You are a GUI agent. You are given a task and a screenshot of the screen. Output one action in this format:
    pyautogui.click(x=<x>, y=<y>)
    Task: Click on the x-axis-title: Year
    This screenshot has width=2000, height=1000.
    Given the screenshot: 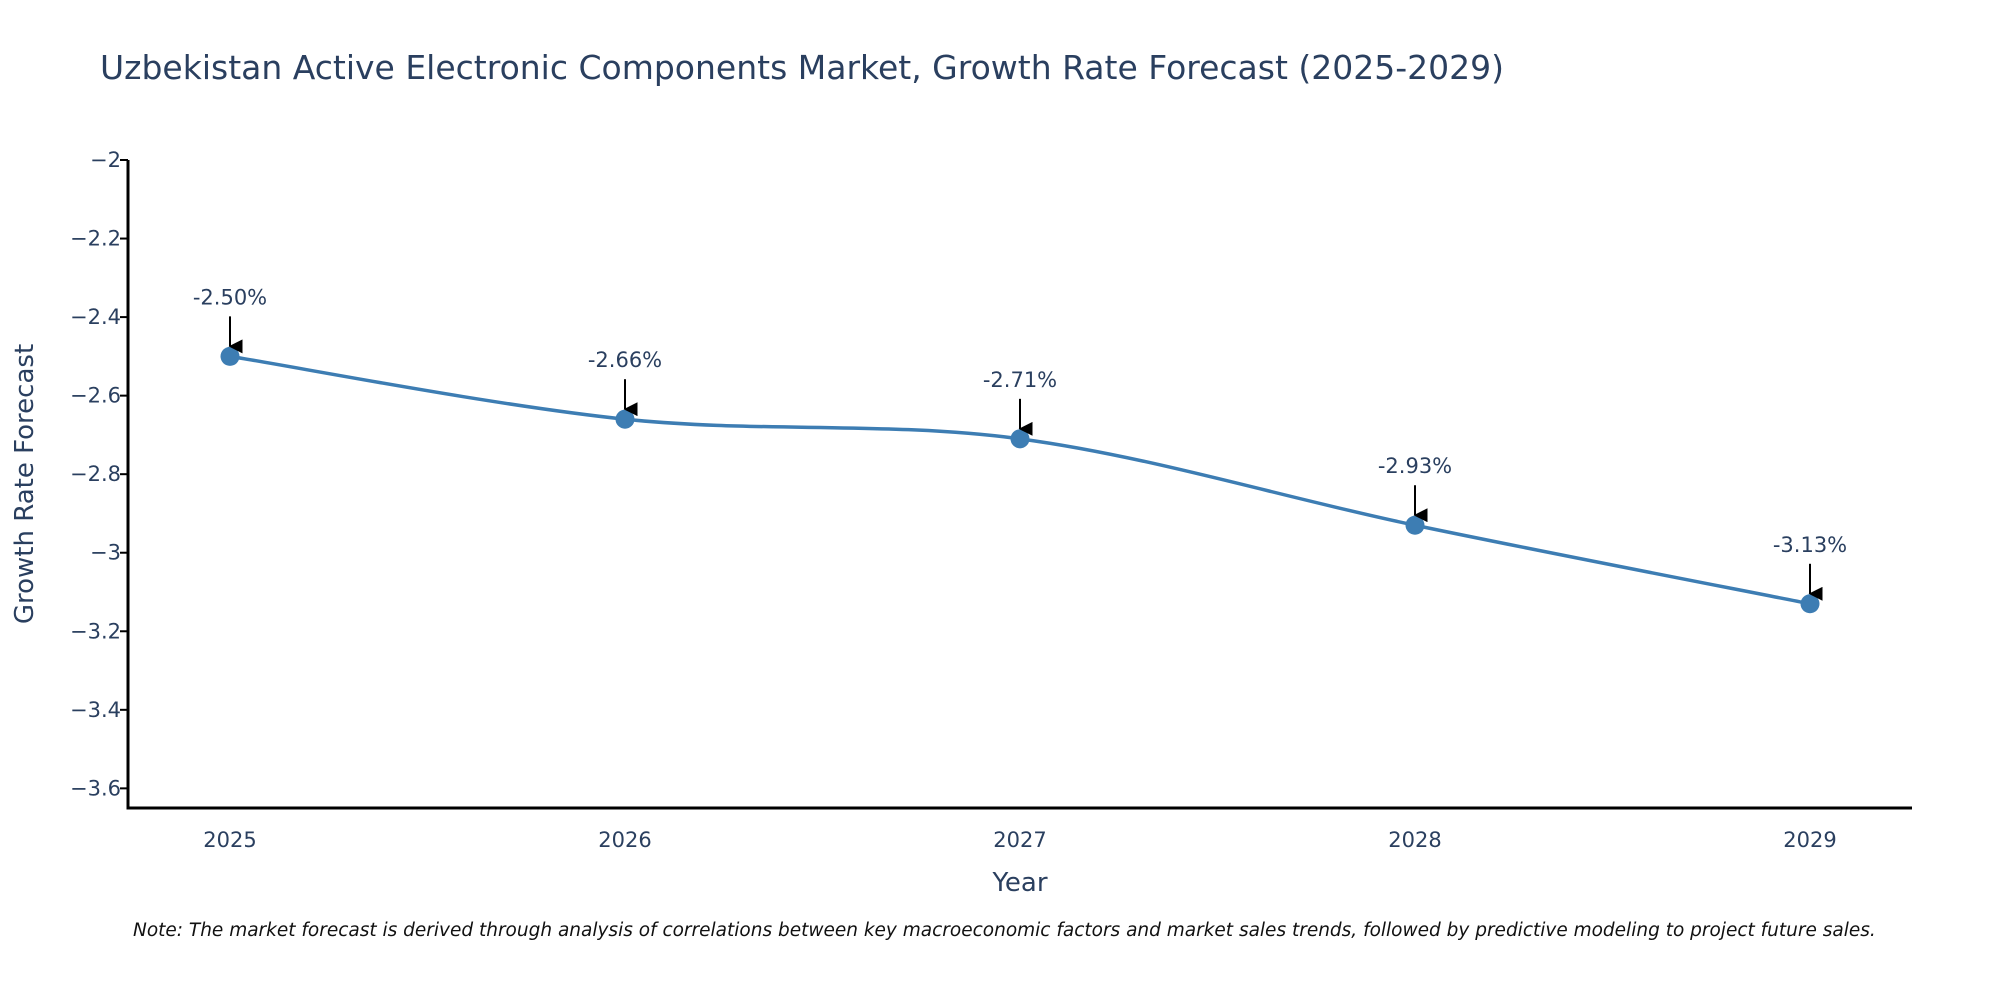 What is the action you would take?
    pyautogui.click(x=1019, y=883)
    